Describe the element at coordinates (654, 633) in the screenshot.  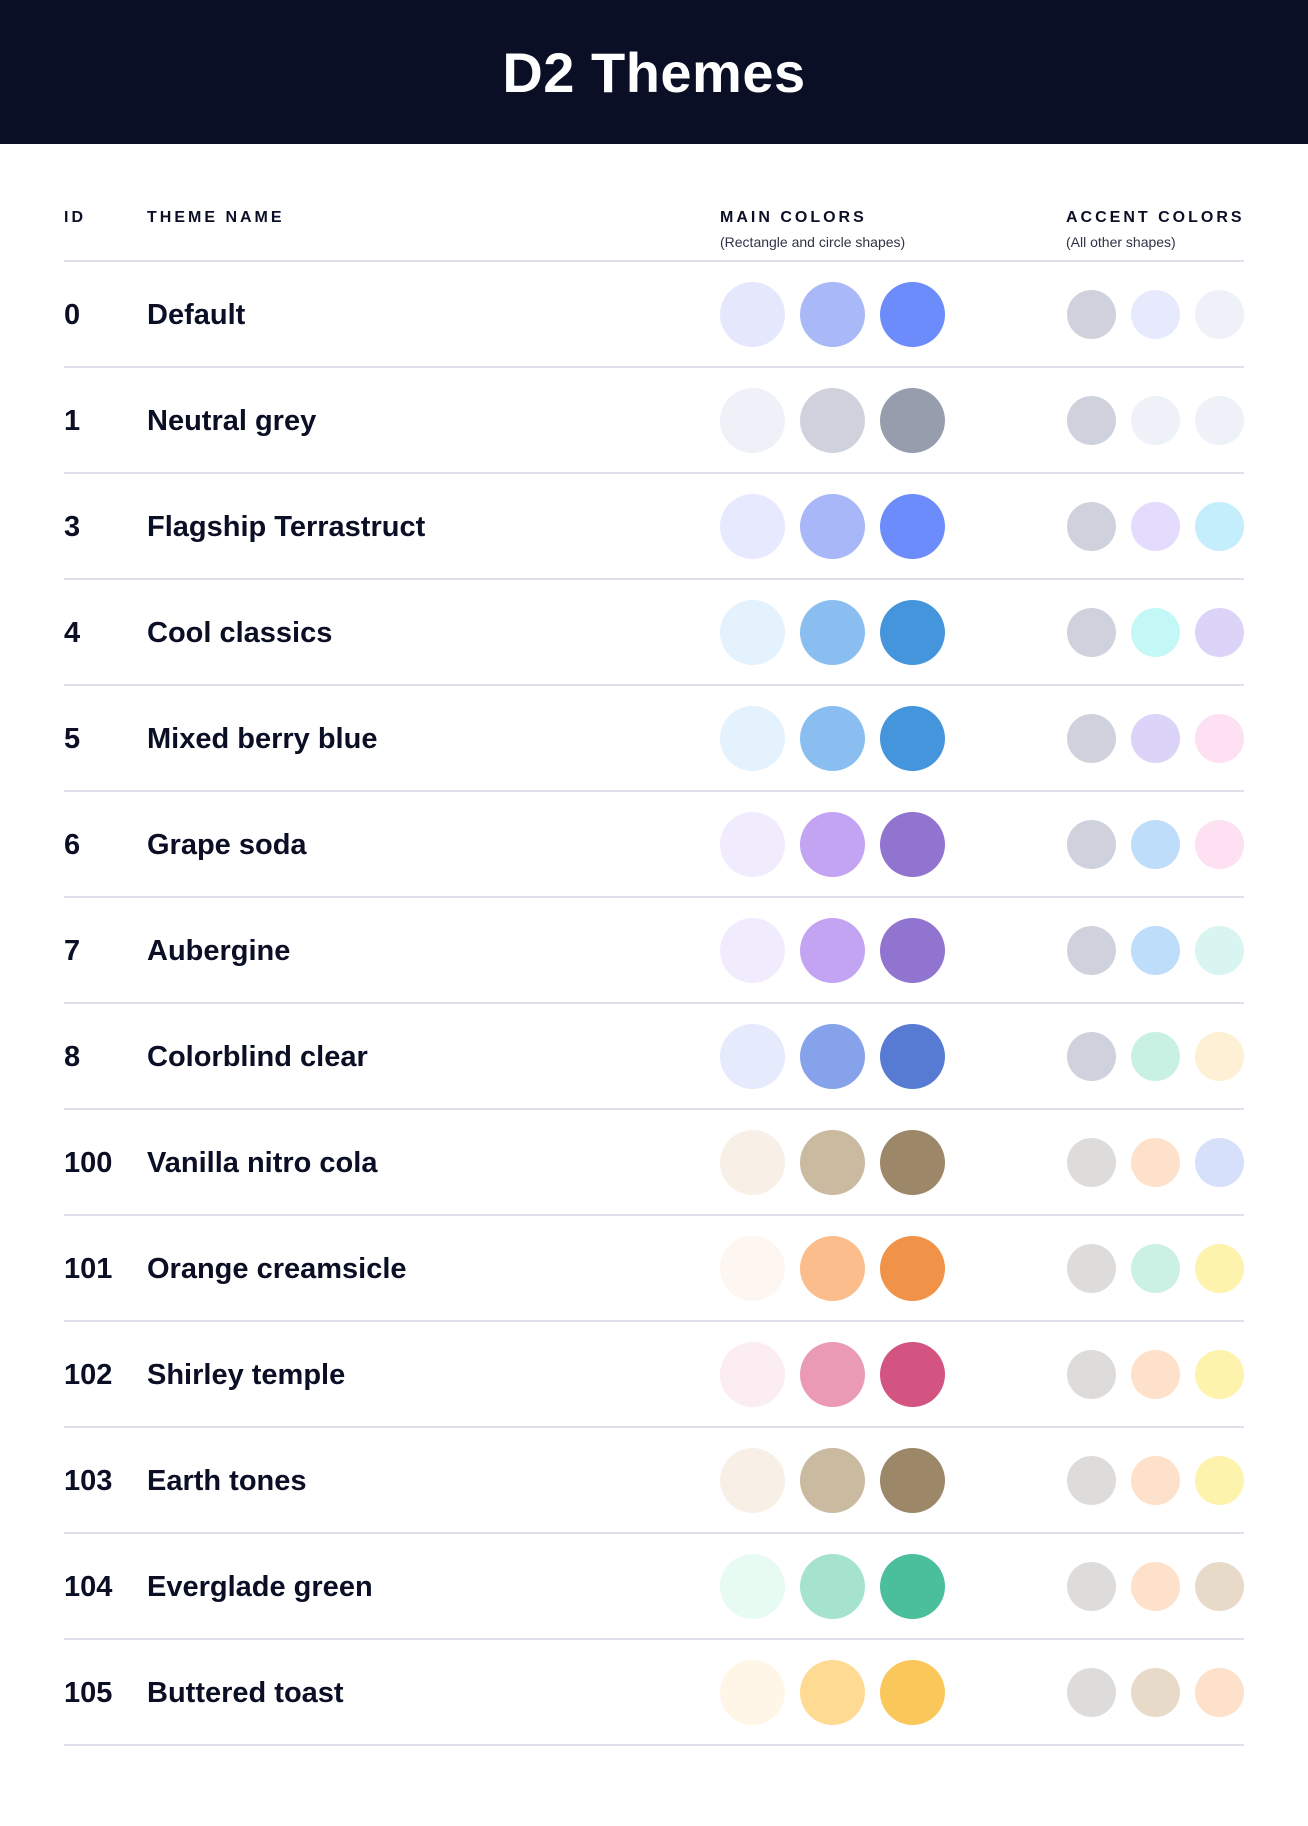
I see `table-row: 4 Cool classics` at that location.